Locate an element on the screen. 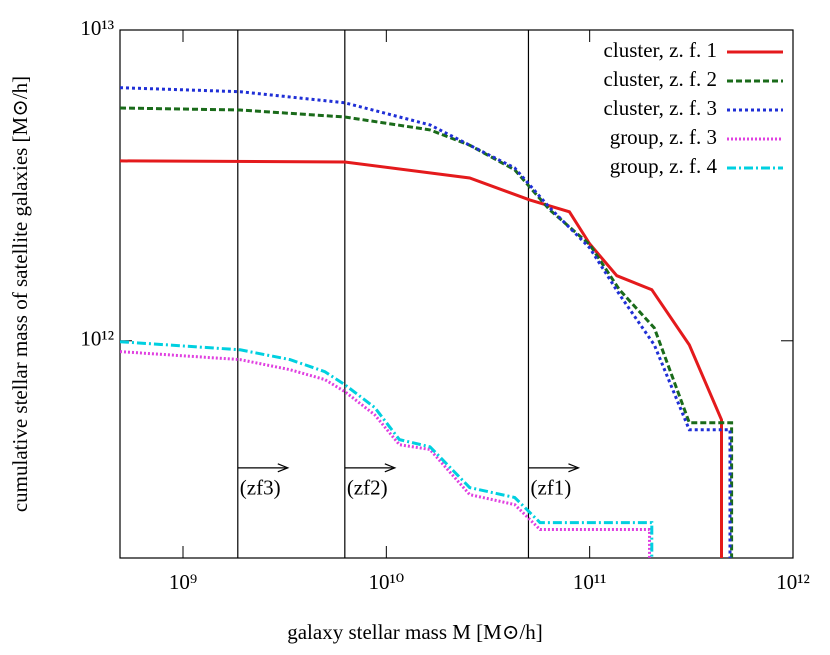 This screenshot has height=655, width=830. annotation: (zf3) is located at coordinates (260, 488).